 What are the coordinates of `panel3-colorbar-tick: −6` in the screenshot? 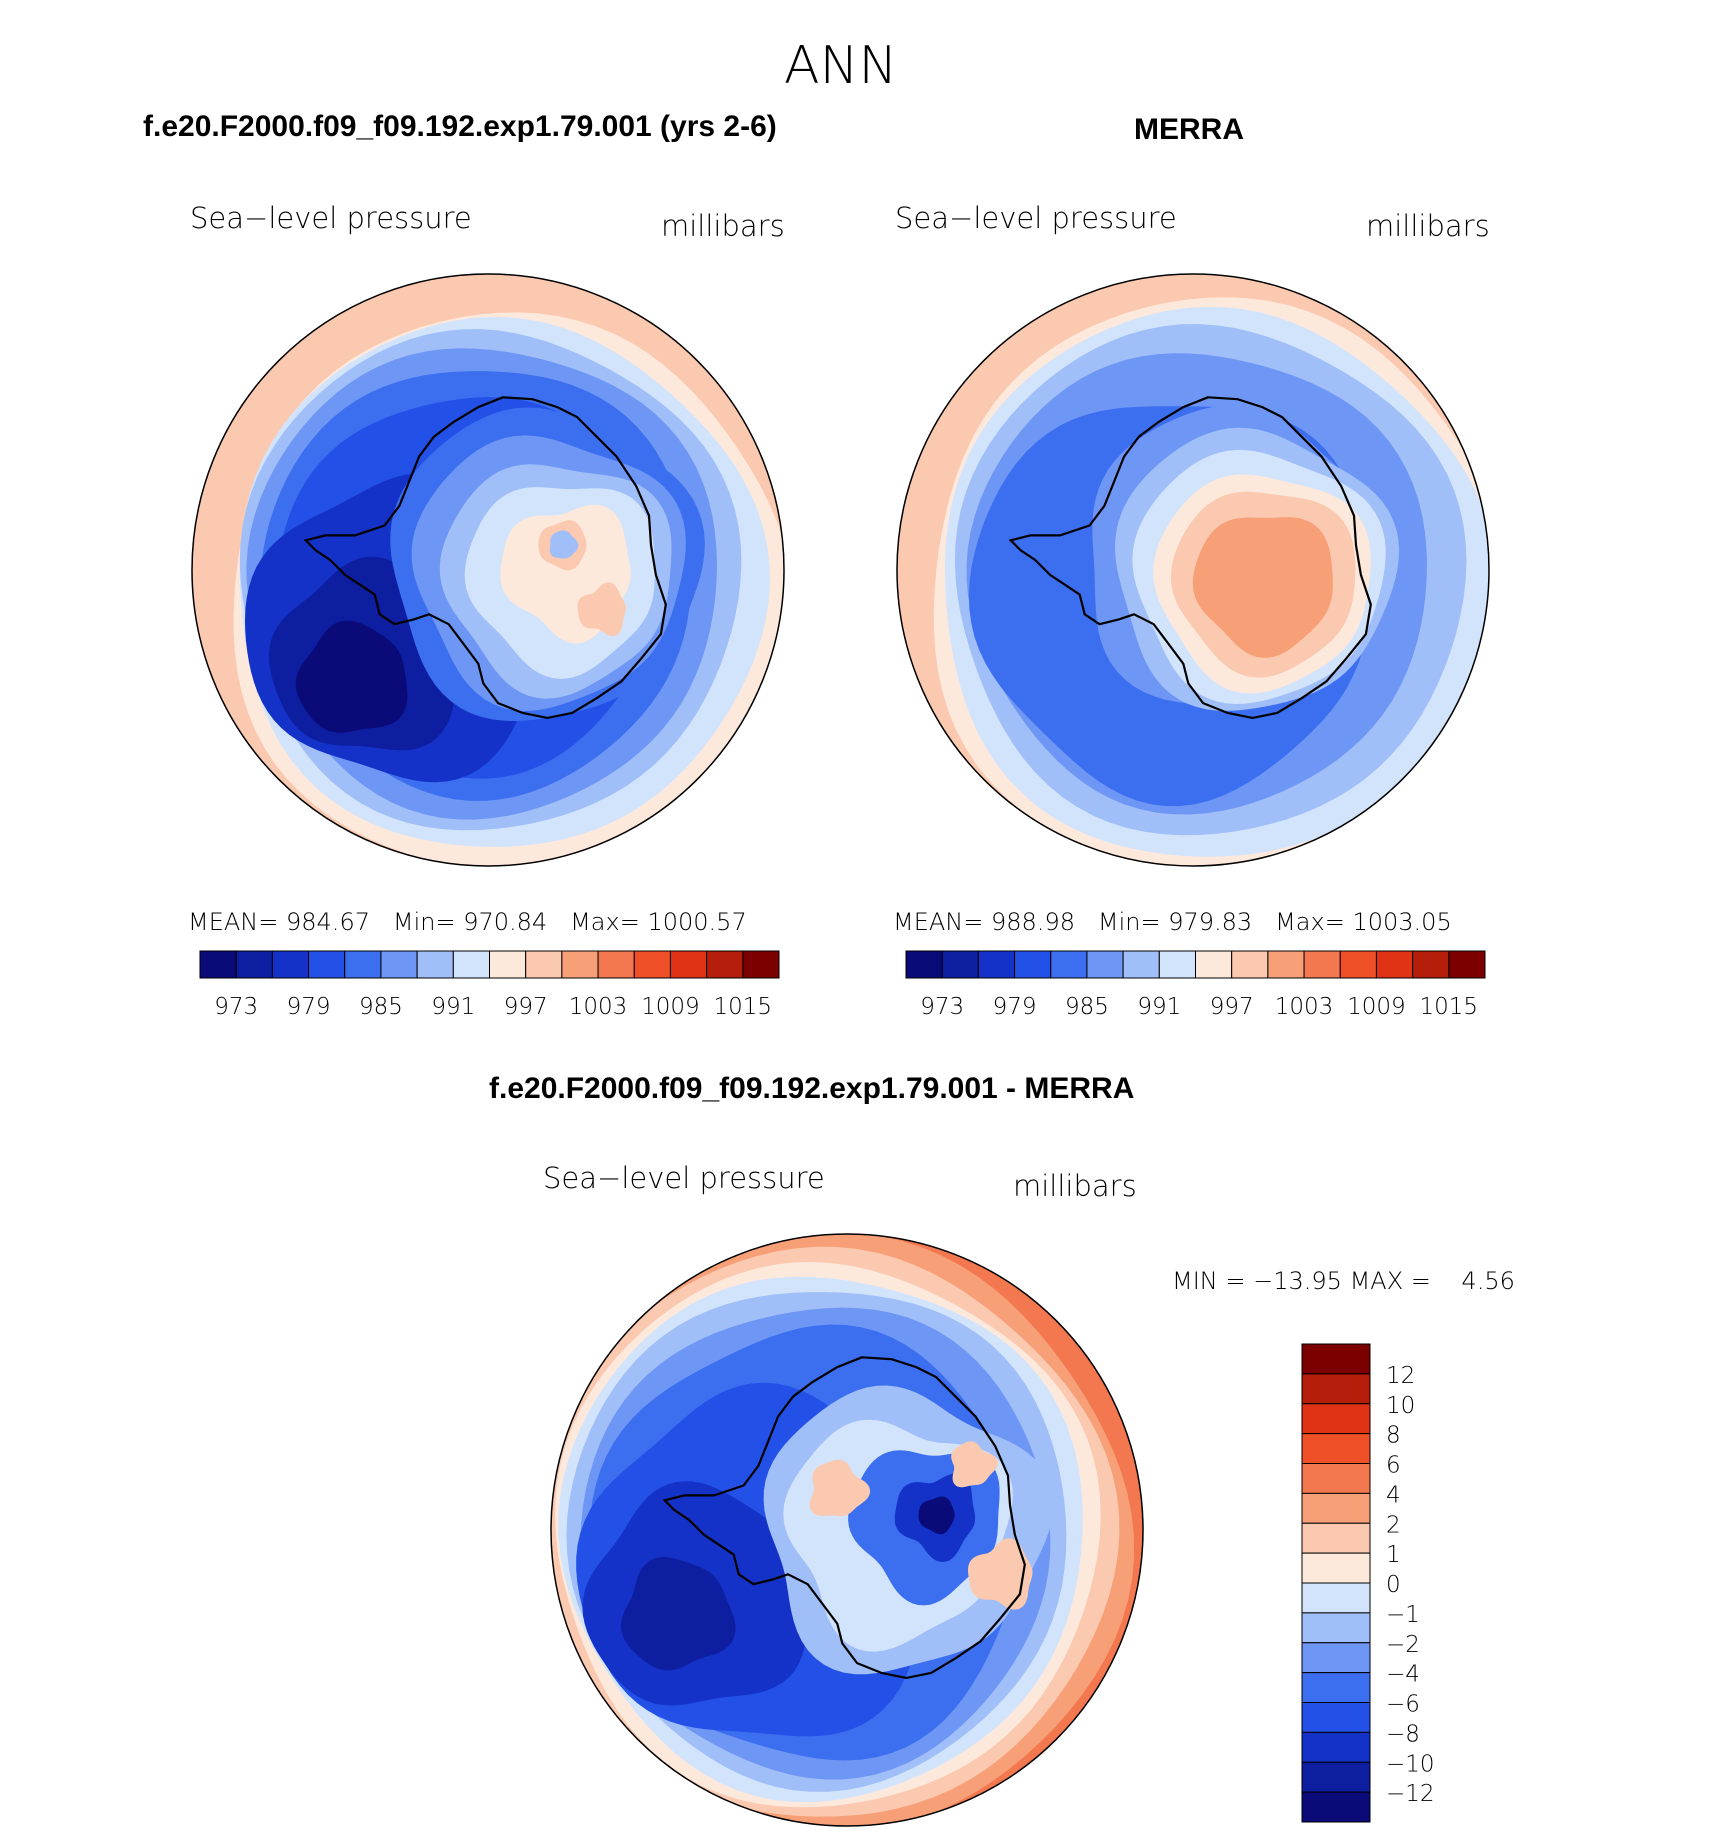 It's located at (1403, 1705).